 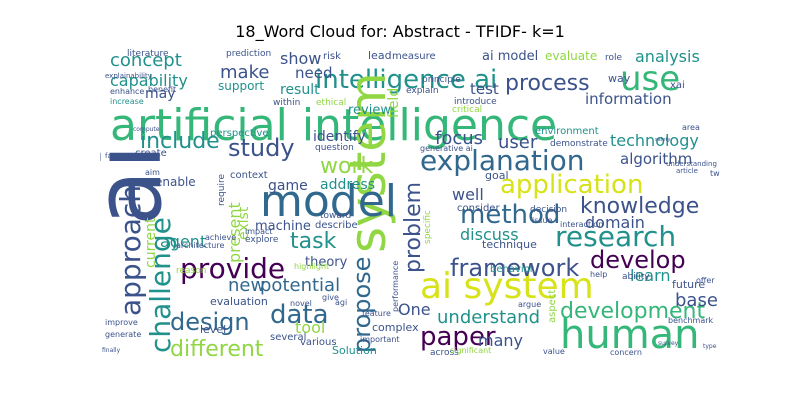 What do you see at coordinates (552, 306) in the screenshot?
I see `cloud-word: aspect` at bounding box center [552, 306].